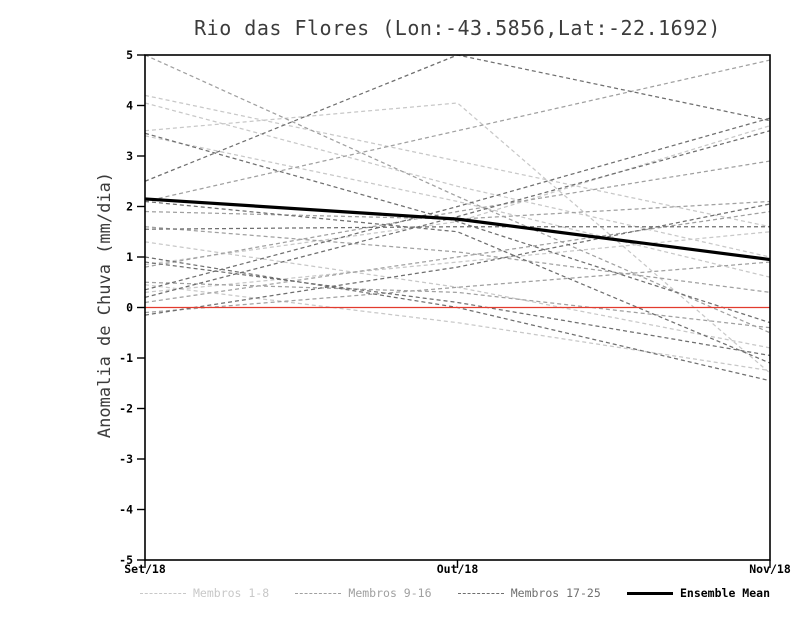  What do you see at coordinates (555, 593) in the screenshot?
I see `legend-label-membros-17-25: Membros 17-25` at bounding box center [555, 593].